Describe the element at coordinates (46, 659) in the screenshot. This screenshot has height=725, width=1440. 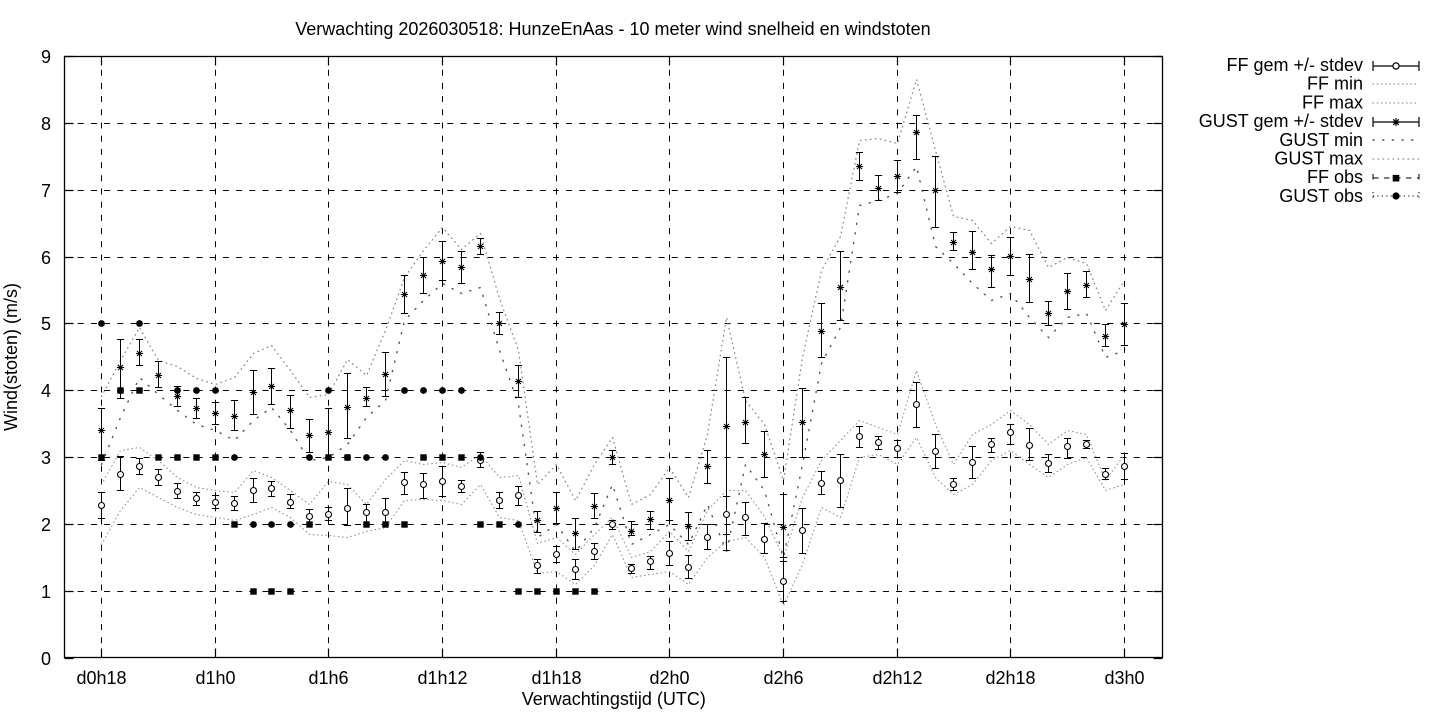
I see `svg-text: 0` at that location.